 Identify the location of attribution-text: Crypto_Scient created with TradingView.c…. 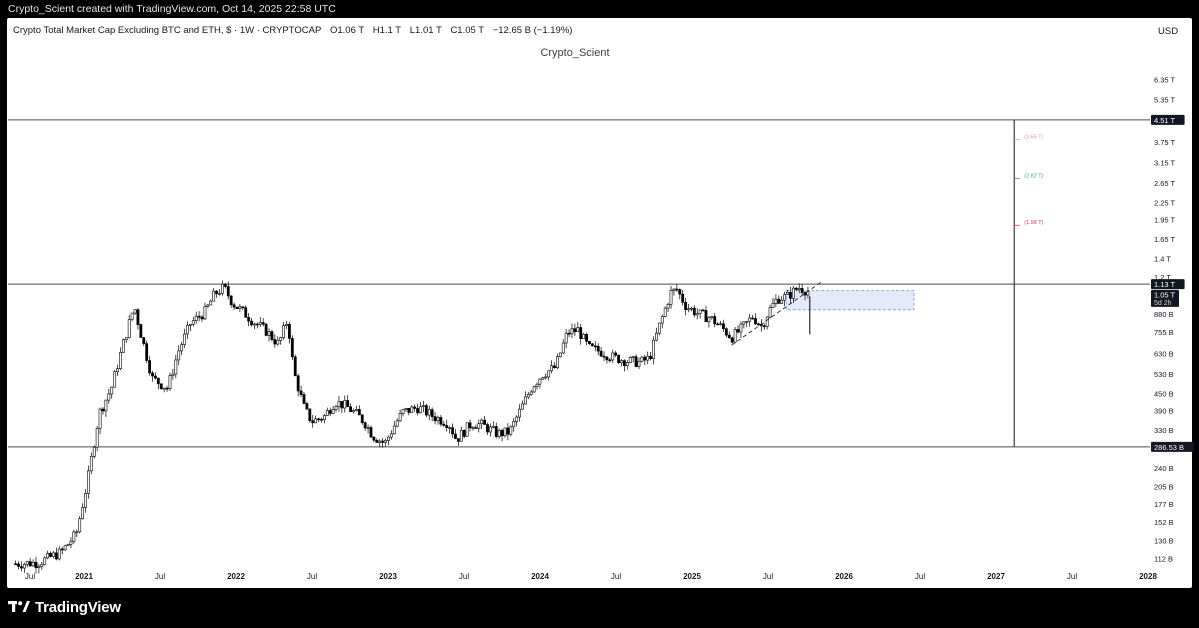
(172, 9).